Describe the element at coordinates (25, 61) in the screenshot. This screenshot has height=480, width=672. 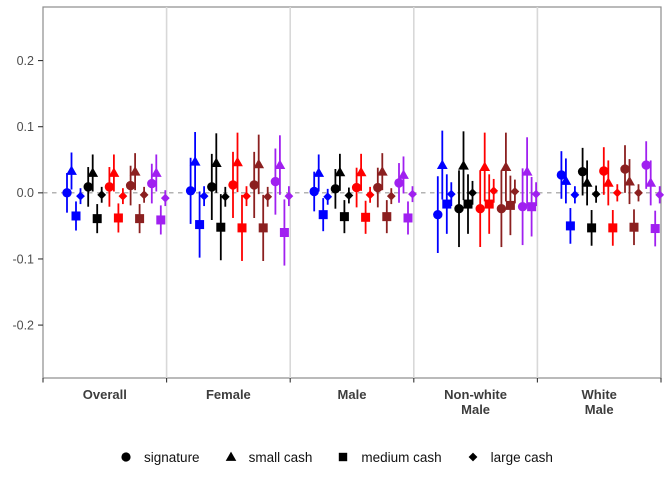
I see `y-tick-label: 0.2` at that location.